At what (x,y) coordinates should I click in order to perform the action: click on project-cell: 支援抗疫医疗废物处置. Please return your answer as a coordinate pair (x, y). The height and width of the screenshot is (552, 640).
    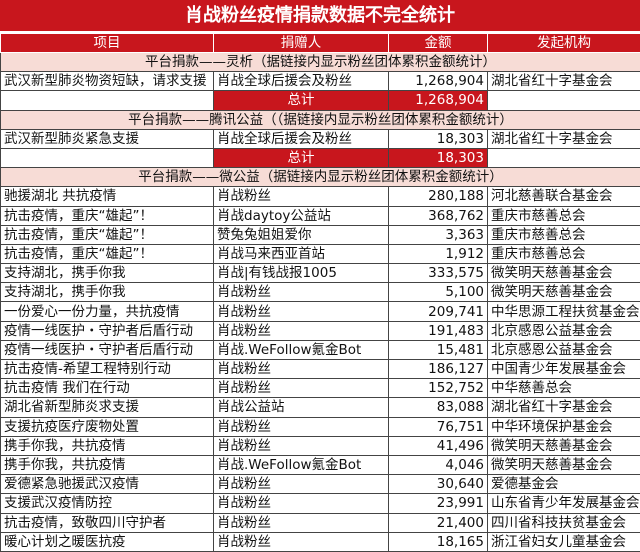
    Looking at the image, I should click on (107, 426).